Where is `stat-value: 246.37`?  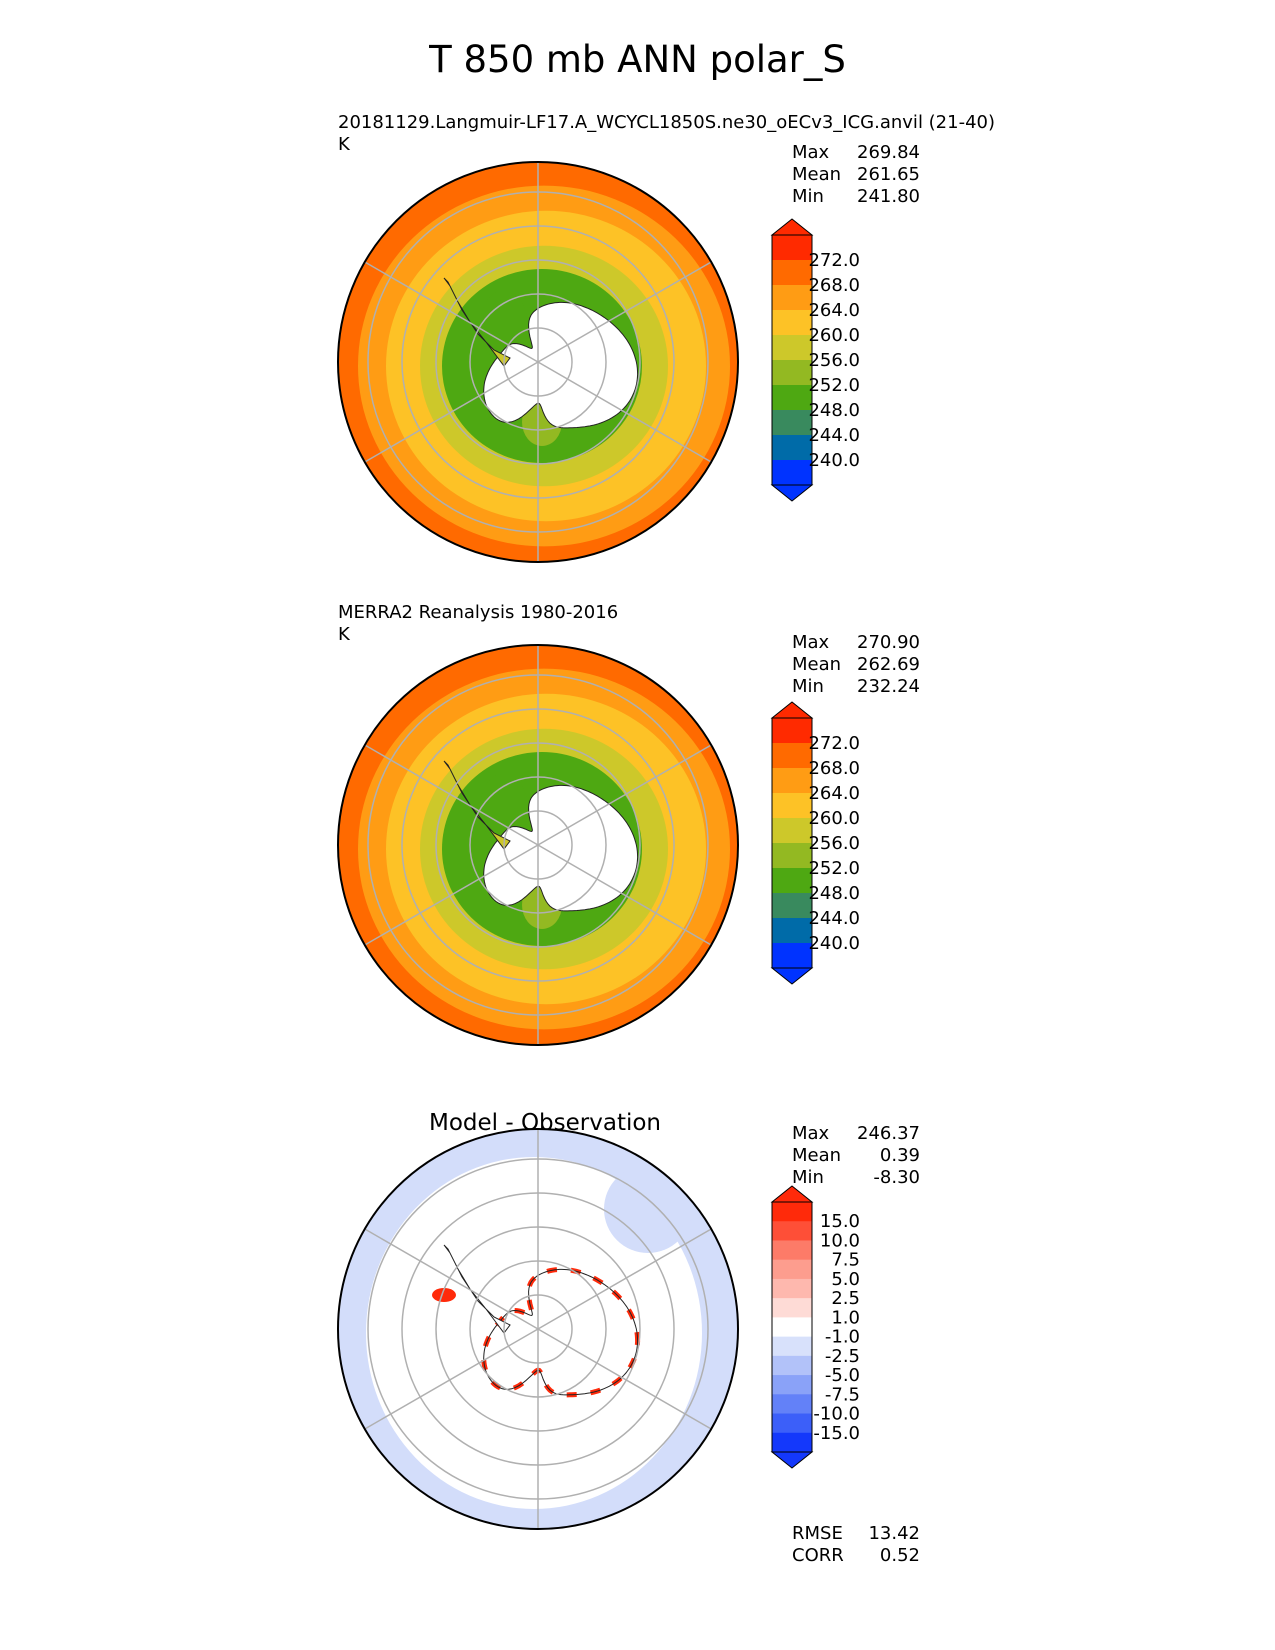
stat-value: 246.37 is located at coordinates (888, 1133).